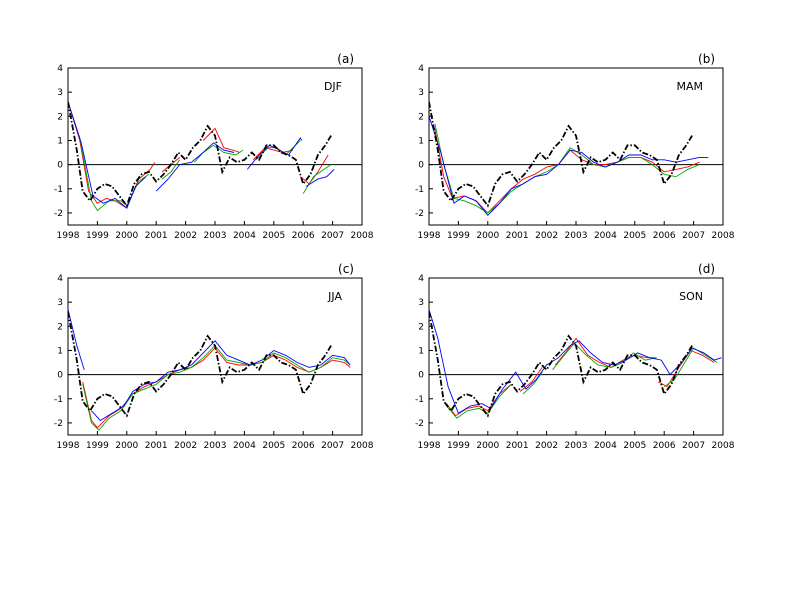 Image resolution: width=792 pixels, height=612 pixels. What do you see at coordinates (333, 86) in the screenshot?
I see `season-label: DJF` at bounding box center [333, 86].